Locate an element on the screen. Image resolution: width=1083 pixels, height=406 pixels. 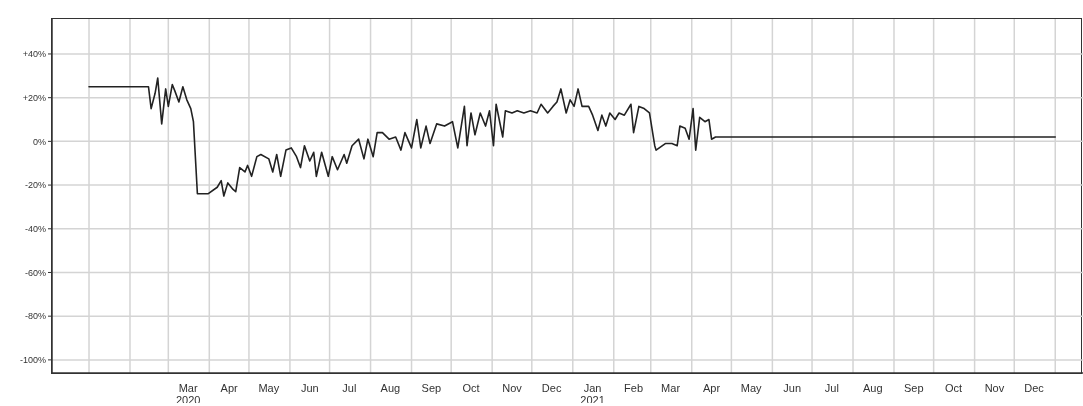
y-tick-label: 0% is located at coordinates (39, 141).